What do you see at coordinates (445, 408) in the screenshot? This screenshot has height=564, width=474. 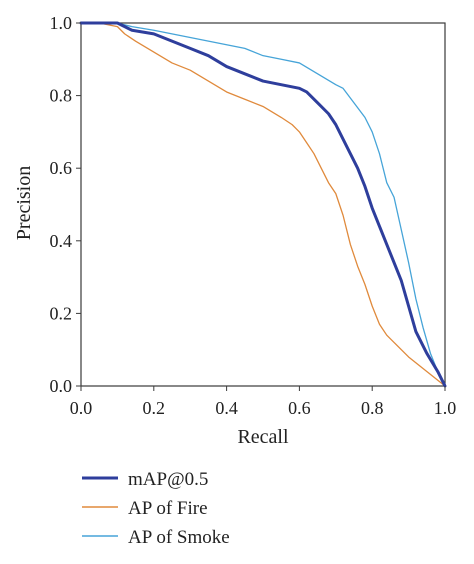 I see `x-tick-label: 1.0` at bounding box center [445, 408].